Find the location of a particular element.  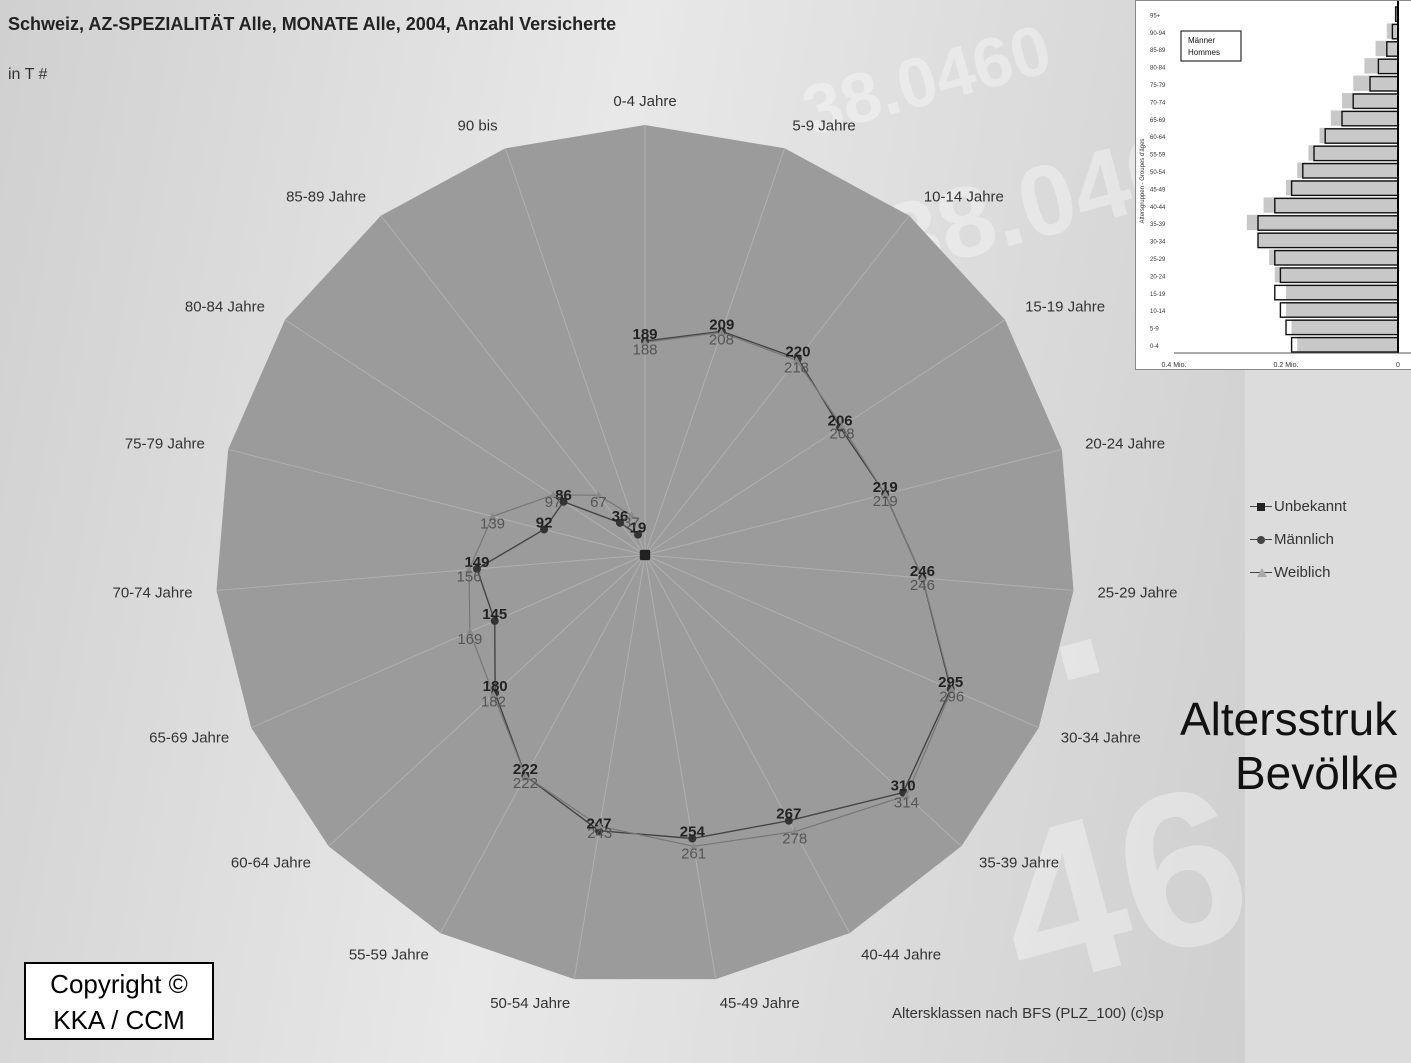

category-label: 60-64 Jahre is located at coordinates (271, 862).